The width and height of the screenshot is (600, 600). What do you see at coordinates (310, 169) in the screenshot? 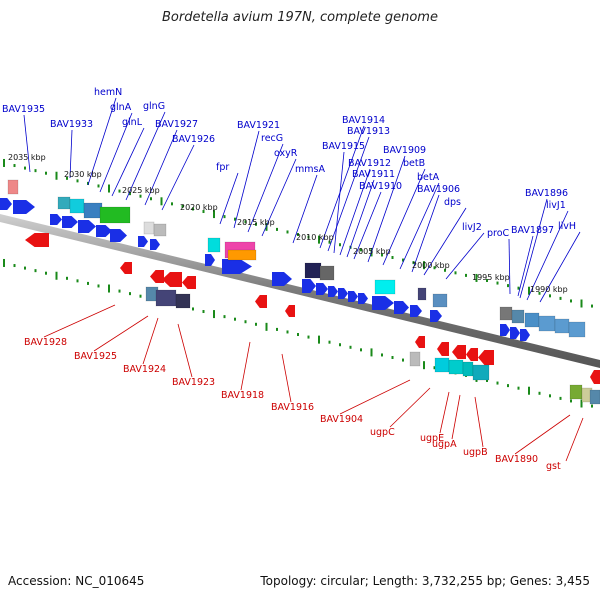
I see `forward-gene-label: mmsA` at bounding box center [310, 169].